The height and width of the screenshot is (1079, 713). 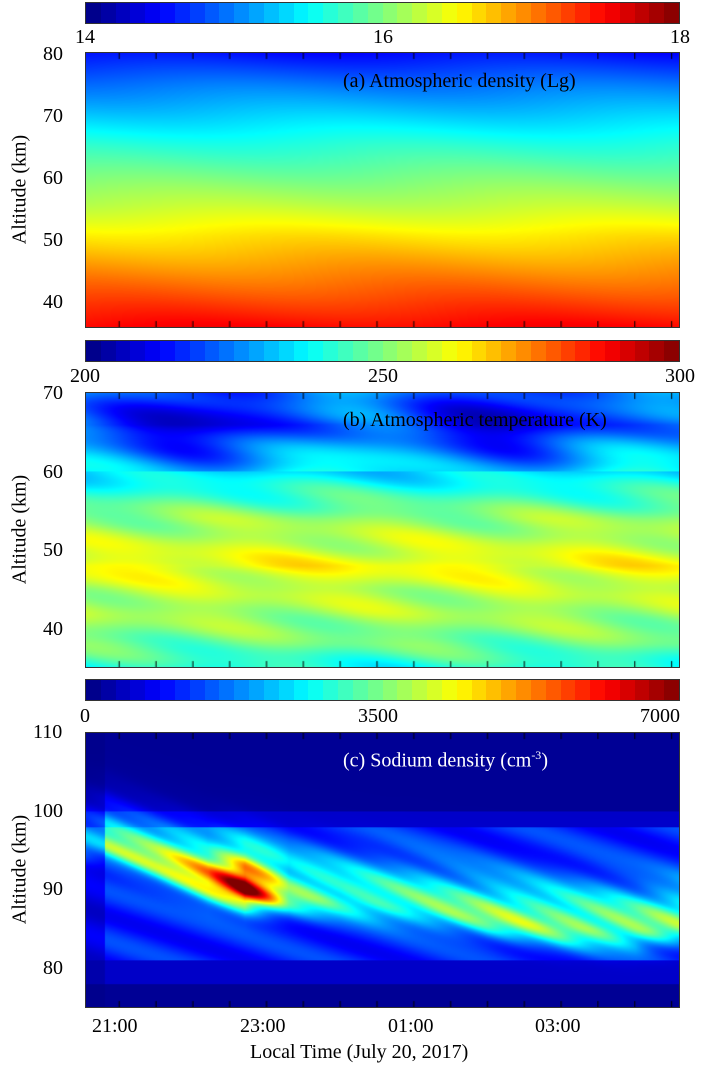 I want to click on x-axis-label: Local Time (July 20, 2017), so click(x=359, y=1052).